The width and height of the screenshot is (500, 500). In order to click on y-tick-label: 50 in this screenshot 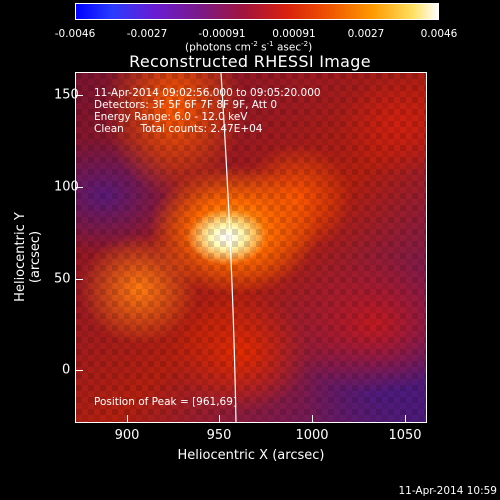, I will do `click(62, 279)`.